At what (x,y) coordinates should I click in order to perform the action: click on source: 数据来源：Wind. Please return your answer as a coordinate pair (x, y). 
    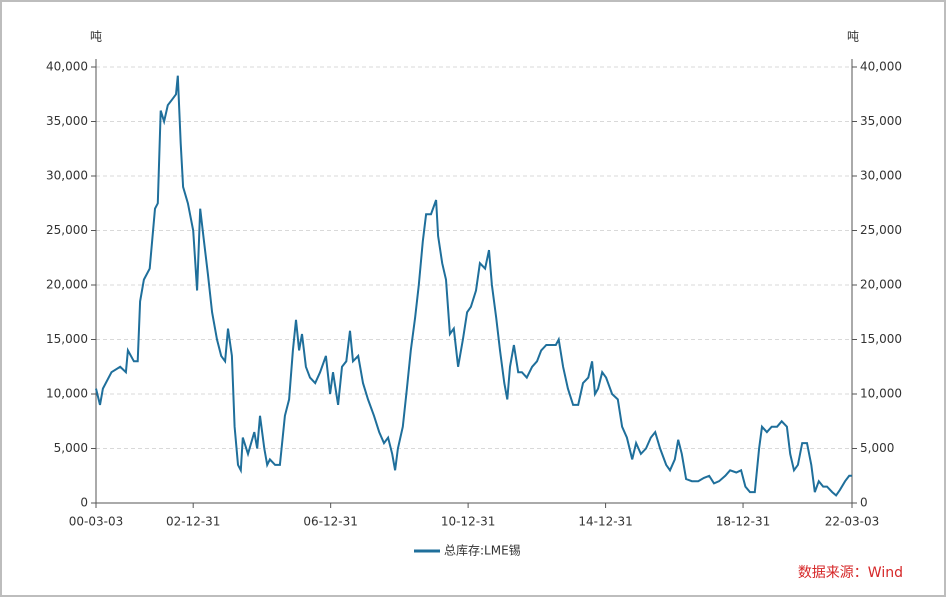
    Looking at the image, I should click on (850, 573).